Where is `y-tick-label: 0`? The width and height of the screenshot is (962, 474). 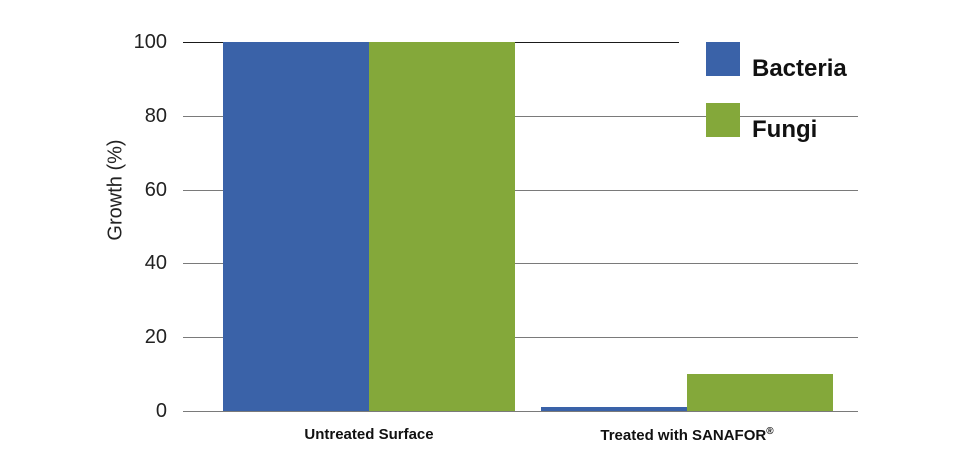
y-tick-label: 0 is located at coordinates (161, 411).